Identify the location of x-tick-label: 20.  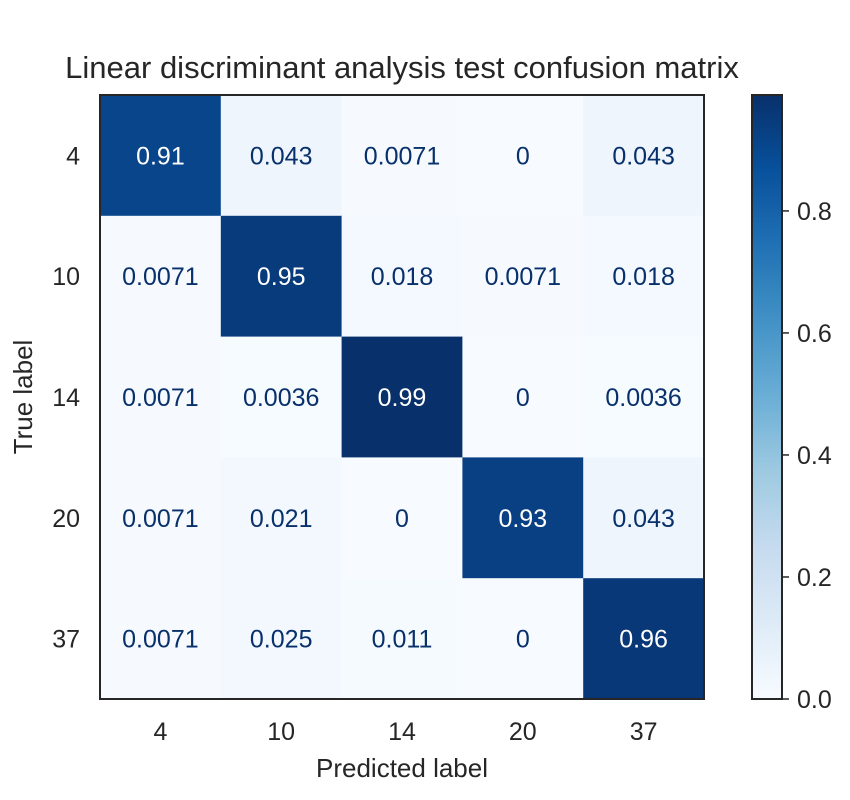
(523, 732).